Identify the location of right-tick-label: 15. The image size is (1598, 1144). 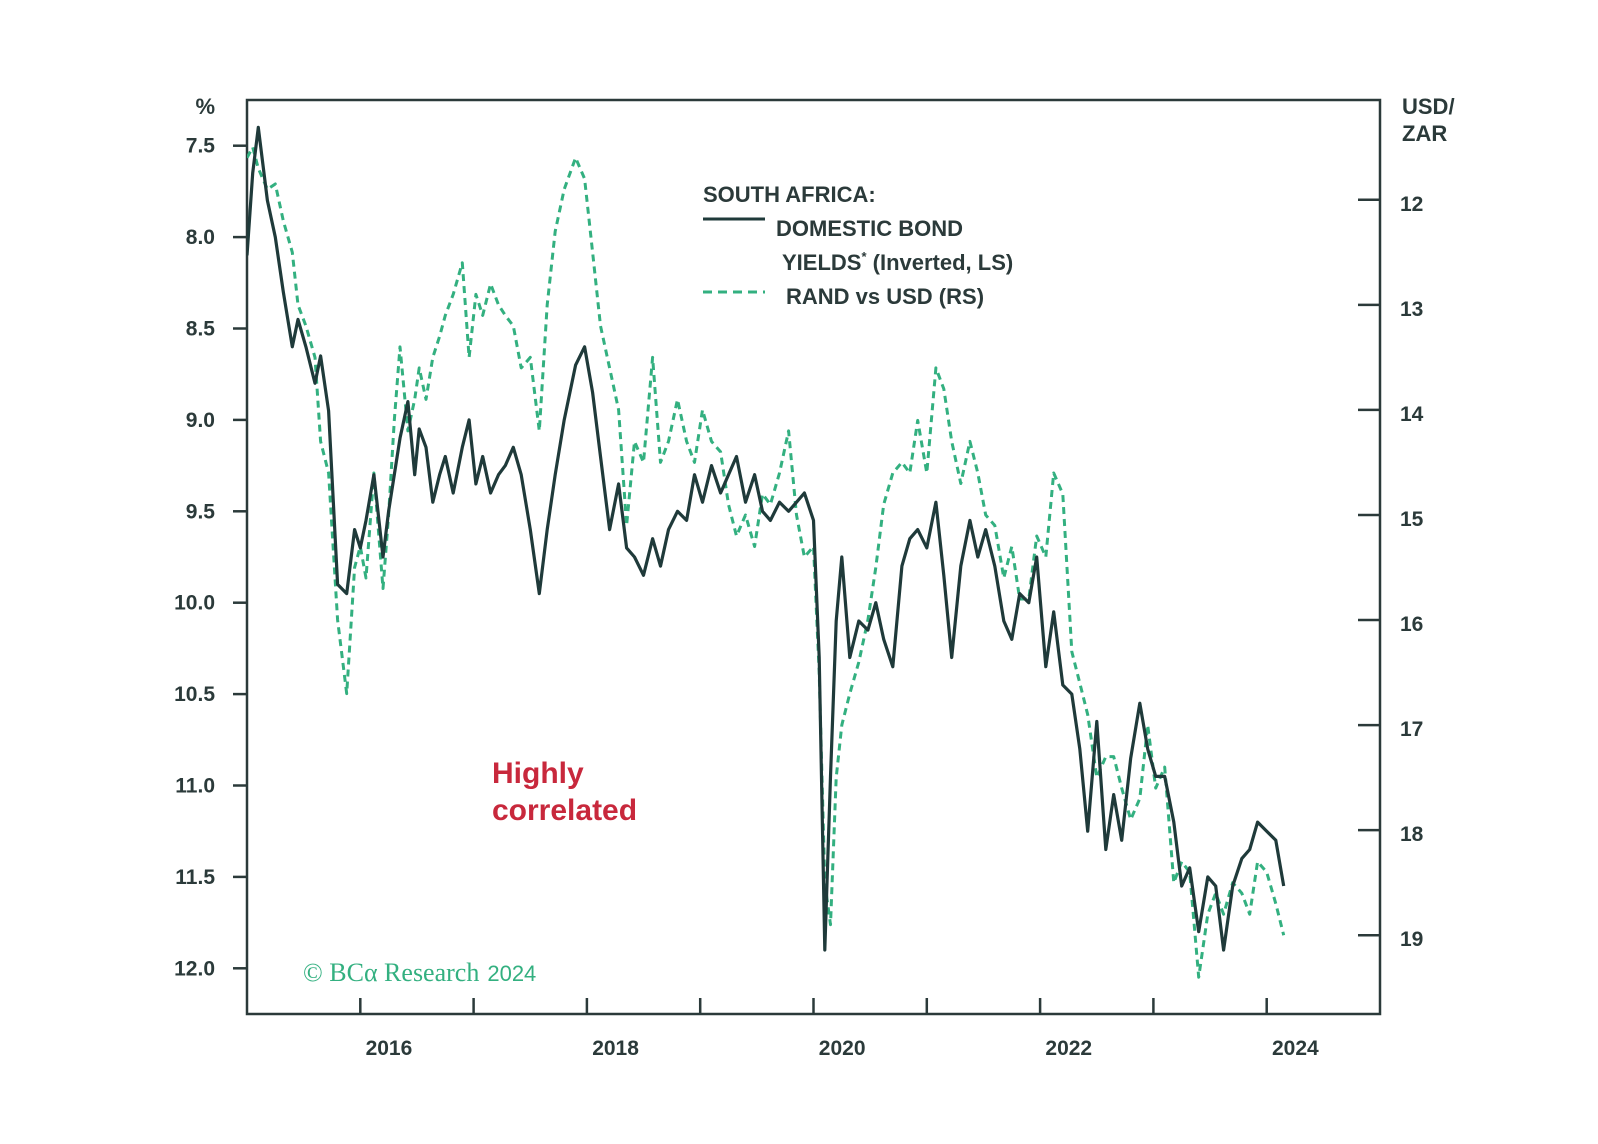
(1412, 519).